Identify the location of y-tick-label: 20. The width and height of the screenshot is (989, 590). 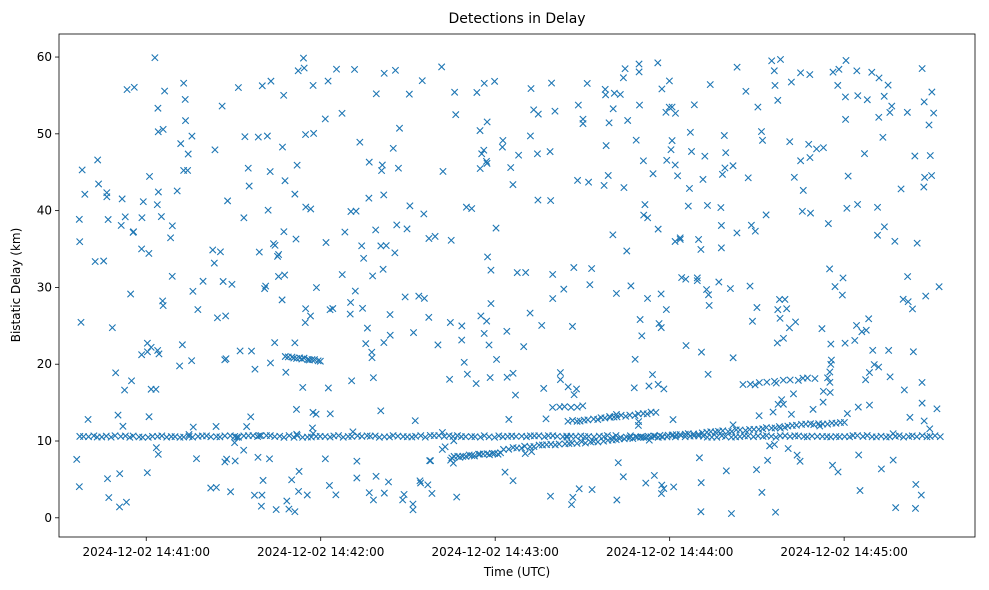
(44, 364).